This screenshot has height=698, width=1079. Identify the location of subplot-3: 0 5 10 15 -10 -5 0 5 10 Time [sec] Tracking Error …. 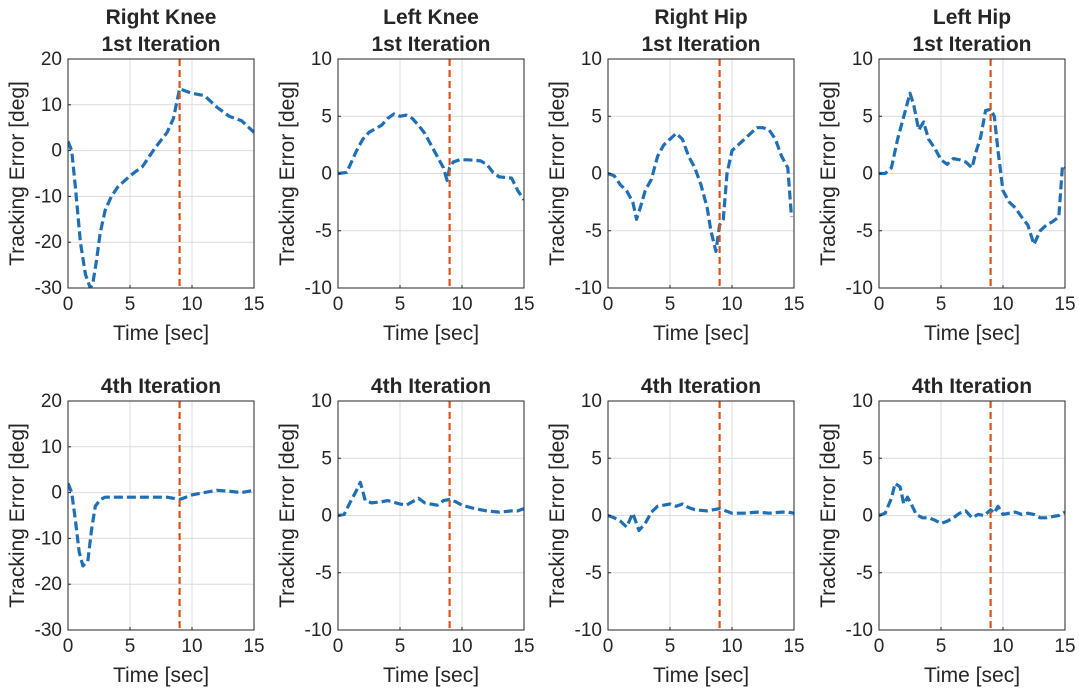
(675, 175).